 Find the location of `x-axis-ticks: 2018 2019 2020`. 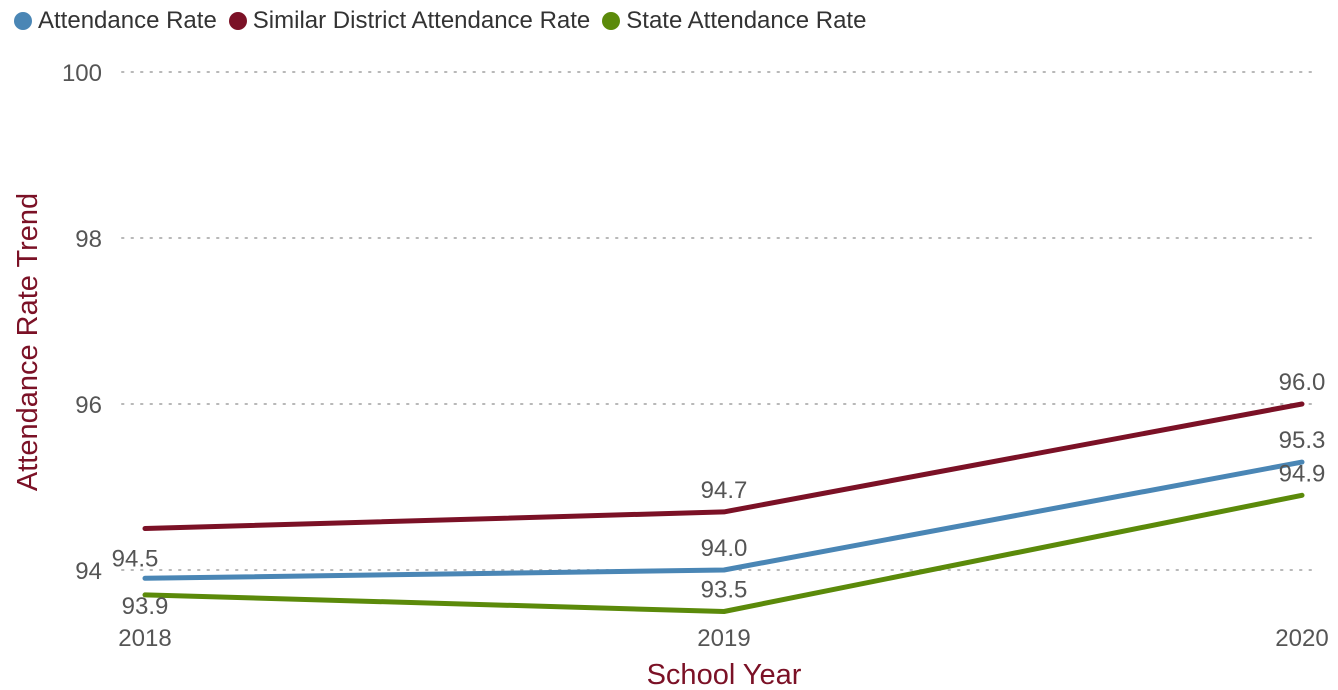

x-axis-ticks: 2018 2019 2020 is located at coordinates (723, 638).